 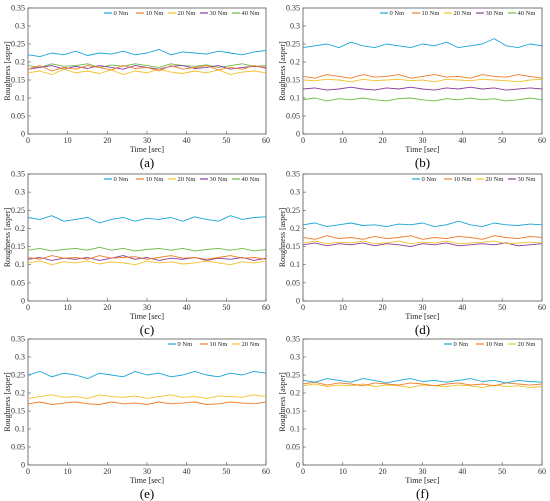 What do you see at coordinates (422, 88) in the screenshot?
I see `series-line-30-nm` at bounding box center [422, 88].